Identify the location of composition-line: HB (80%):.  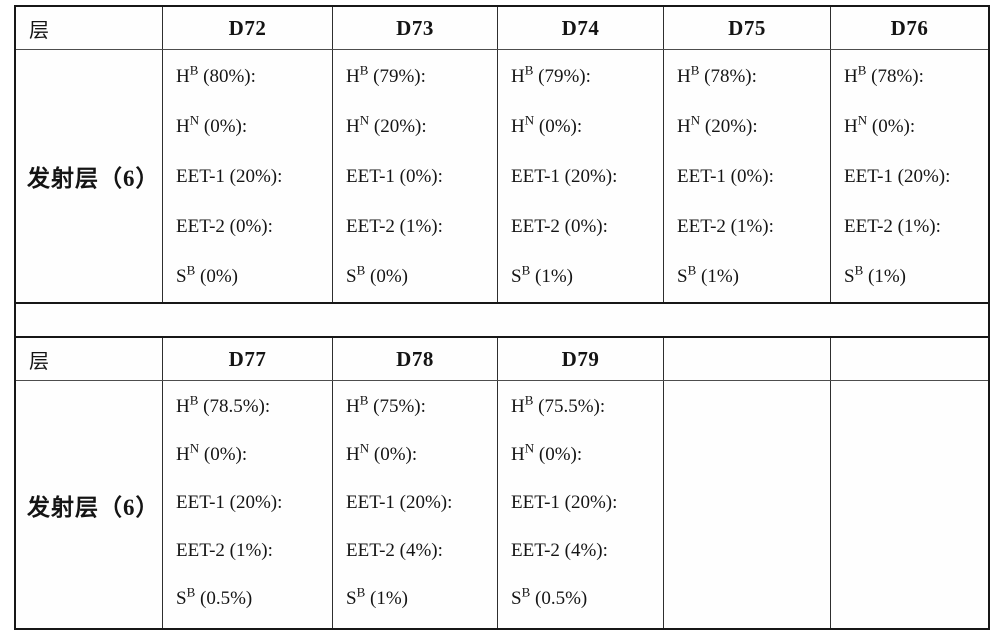
(216, 74).